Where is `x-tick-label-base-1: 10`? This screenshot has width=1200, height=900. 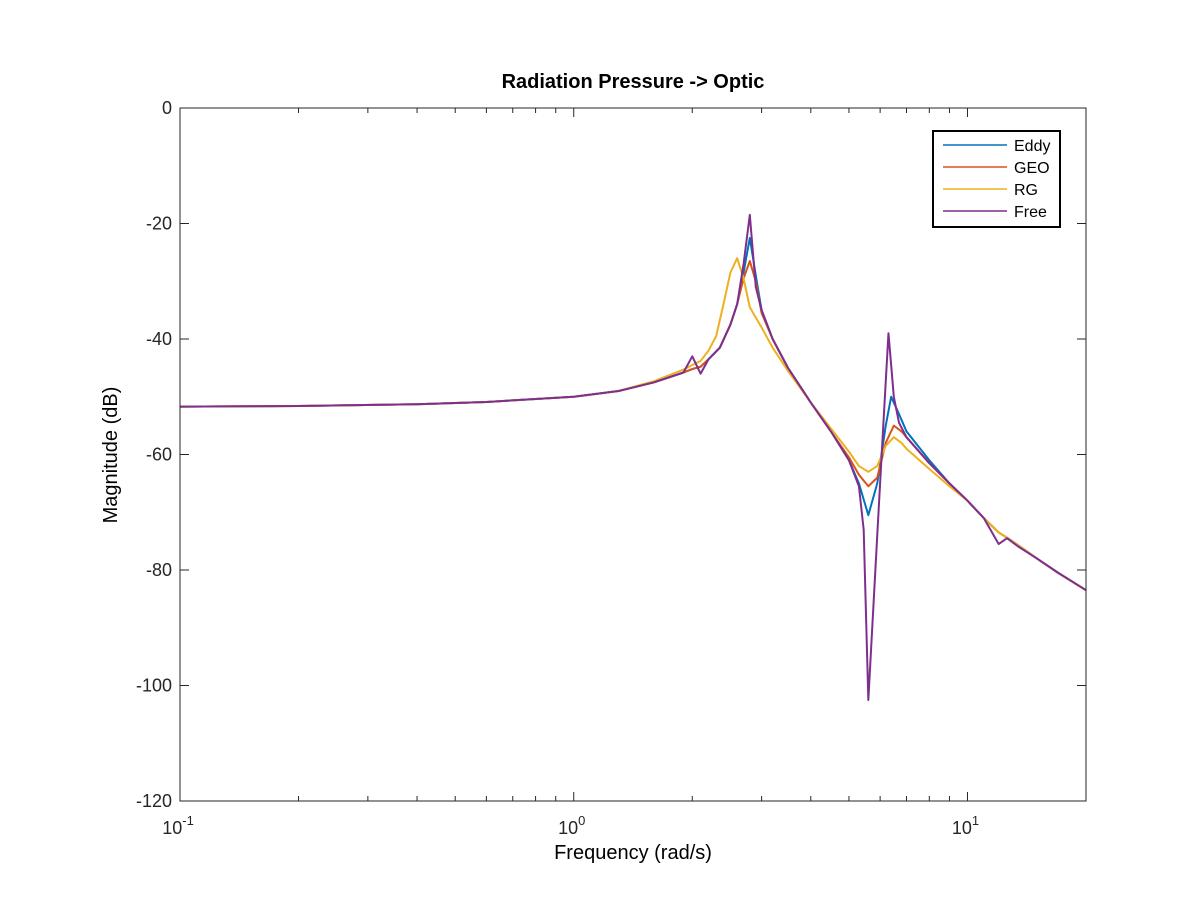
x-tick-label-base-1: 10 is located at coordinates (568, 828).